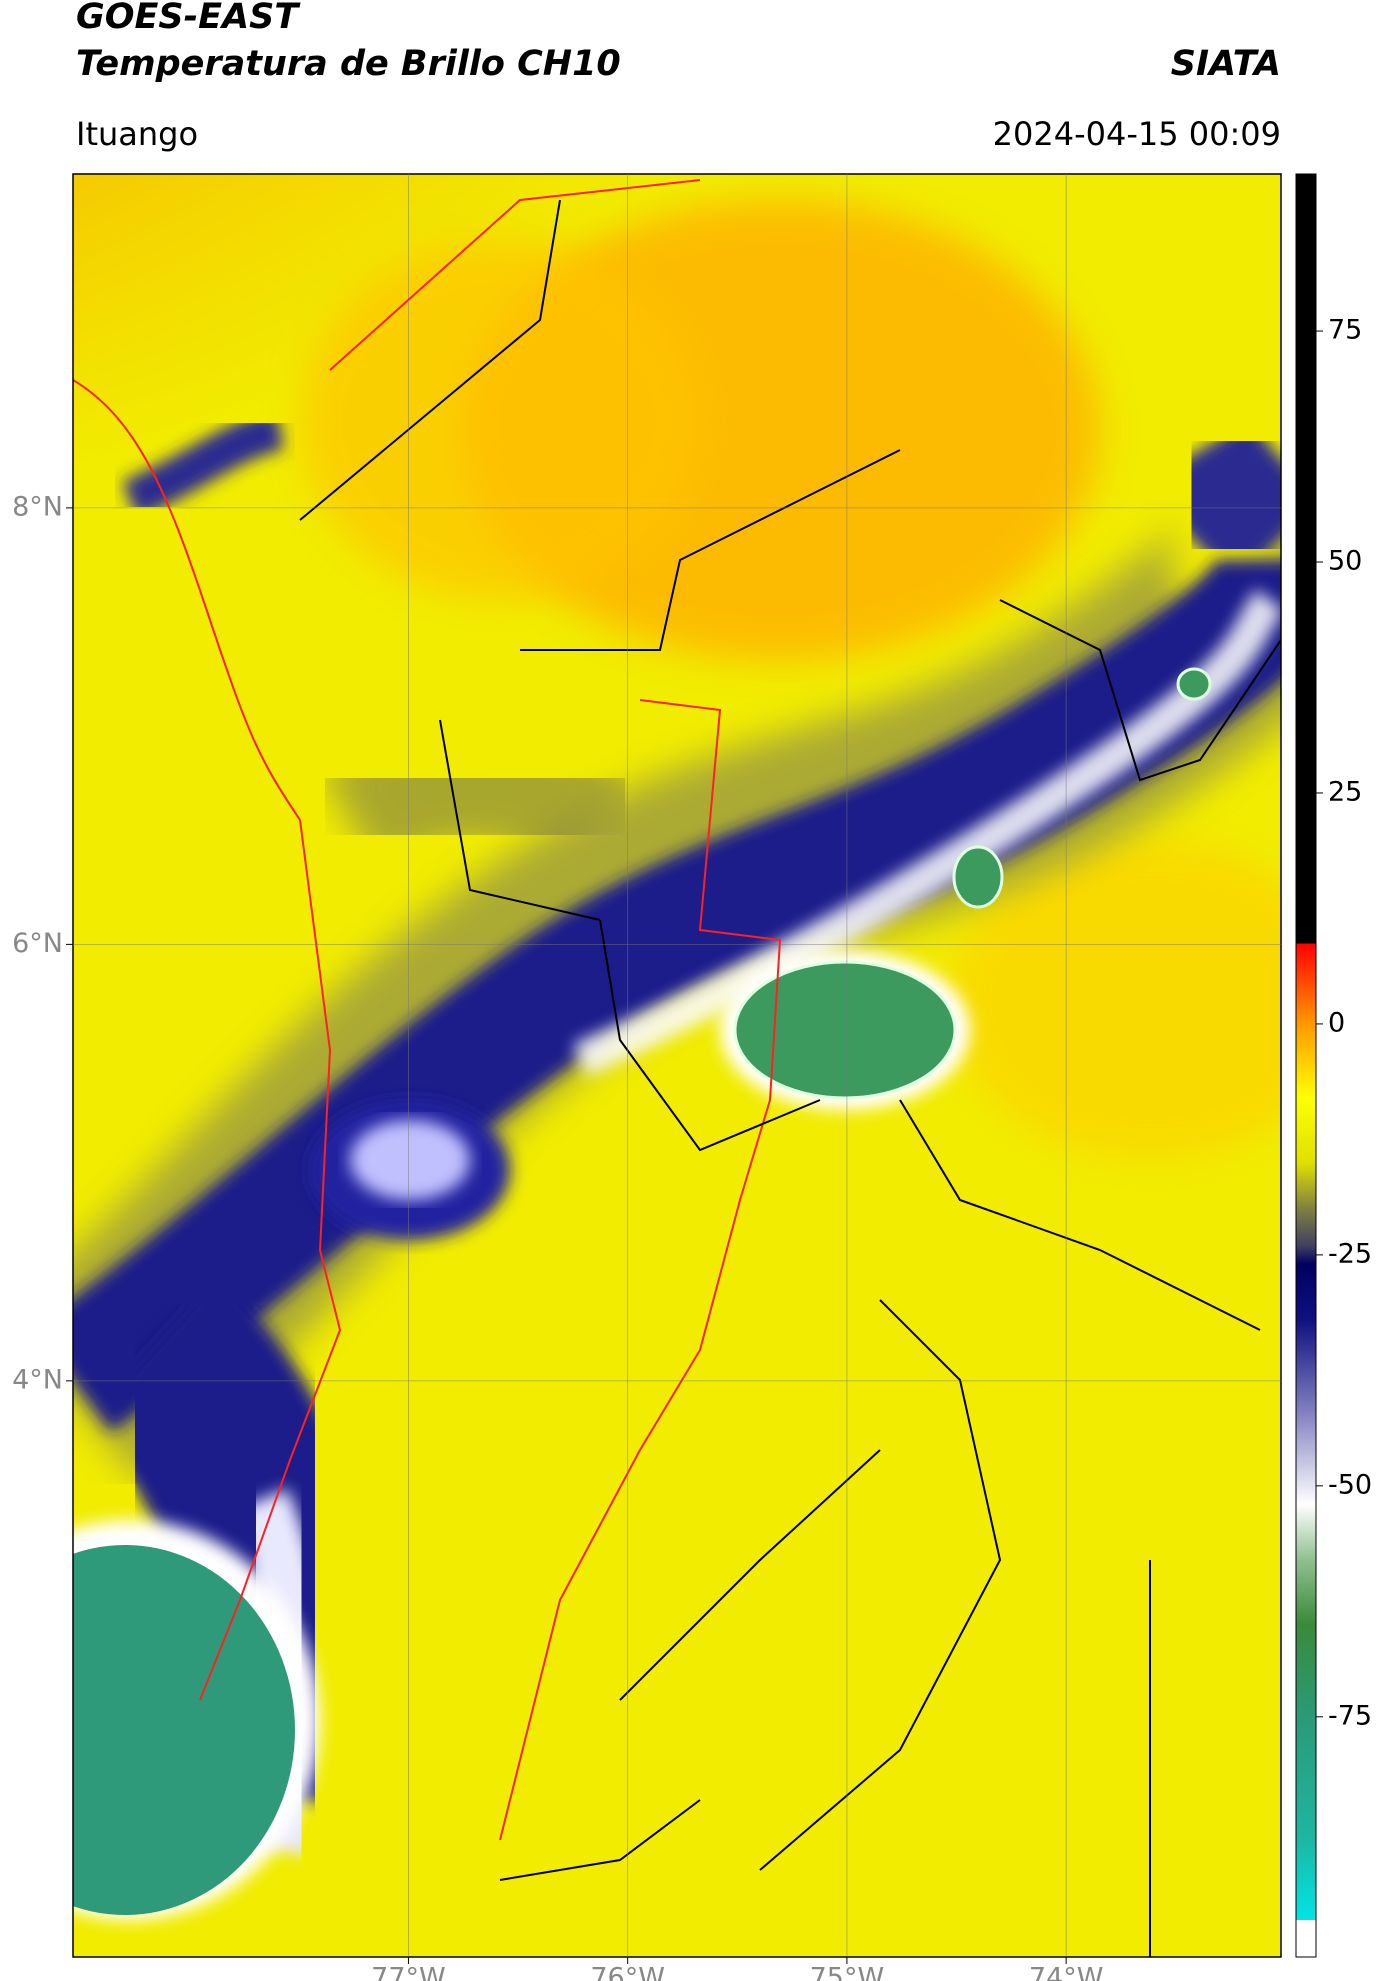  What do you see at coordinates (1336, 1022) in the screenshot?
I see `colorbar-label: 0` at bounding box center [1336, 1022].